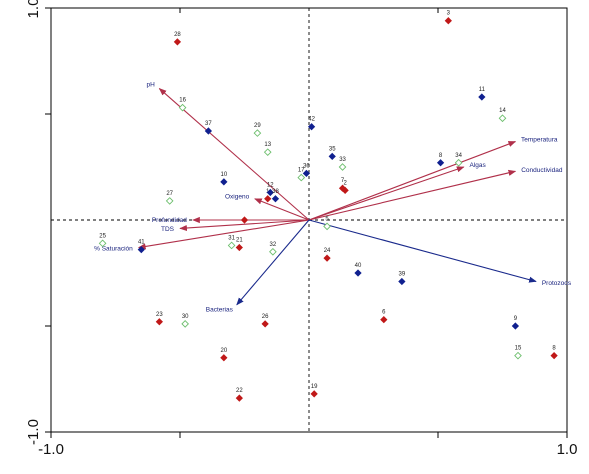  Describe the element at coordinates (51, 449) in the screenshot. I see `x-tick-label: -1.0` at that location.